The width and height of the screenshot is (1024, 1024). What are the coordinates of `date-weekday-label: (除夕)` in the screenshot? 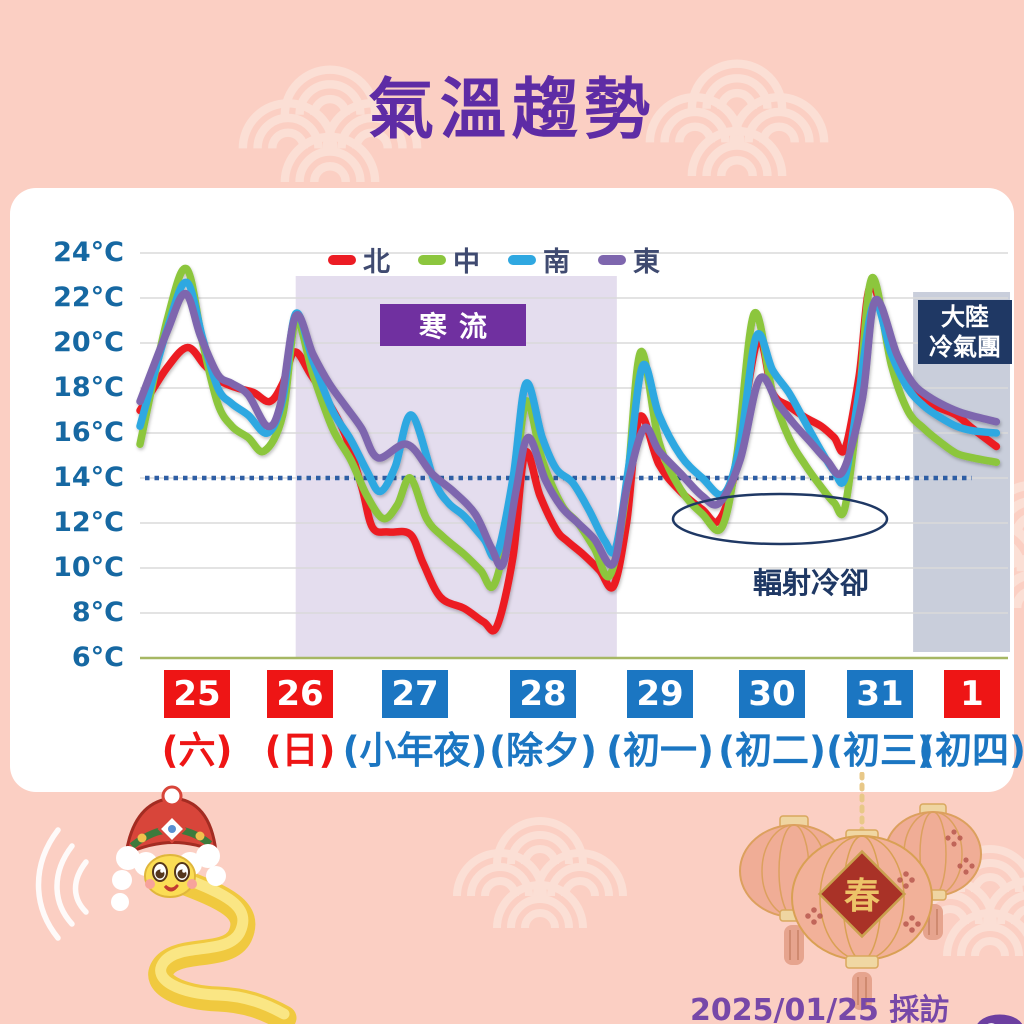 It's located at (543, 750).